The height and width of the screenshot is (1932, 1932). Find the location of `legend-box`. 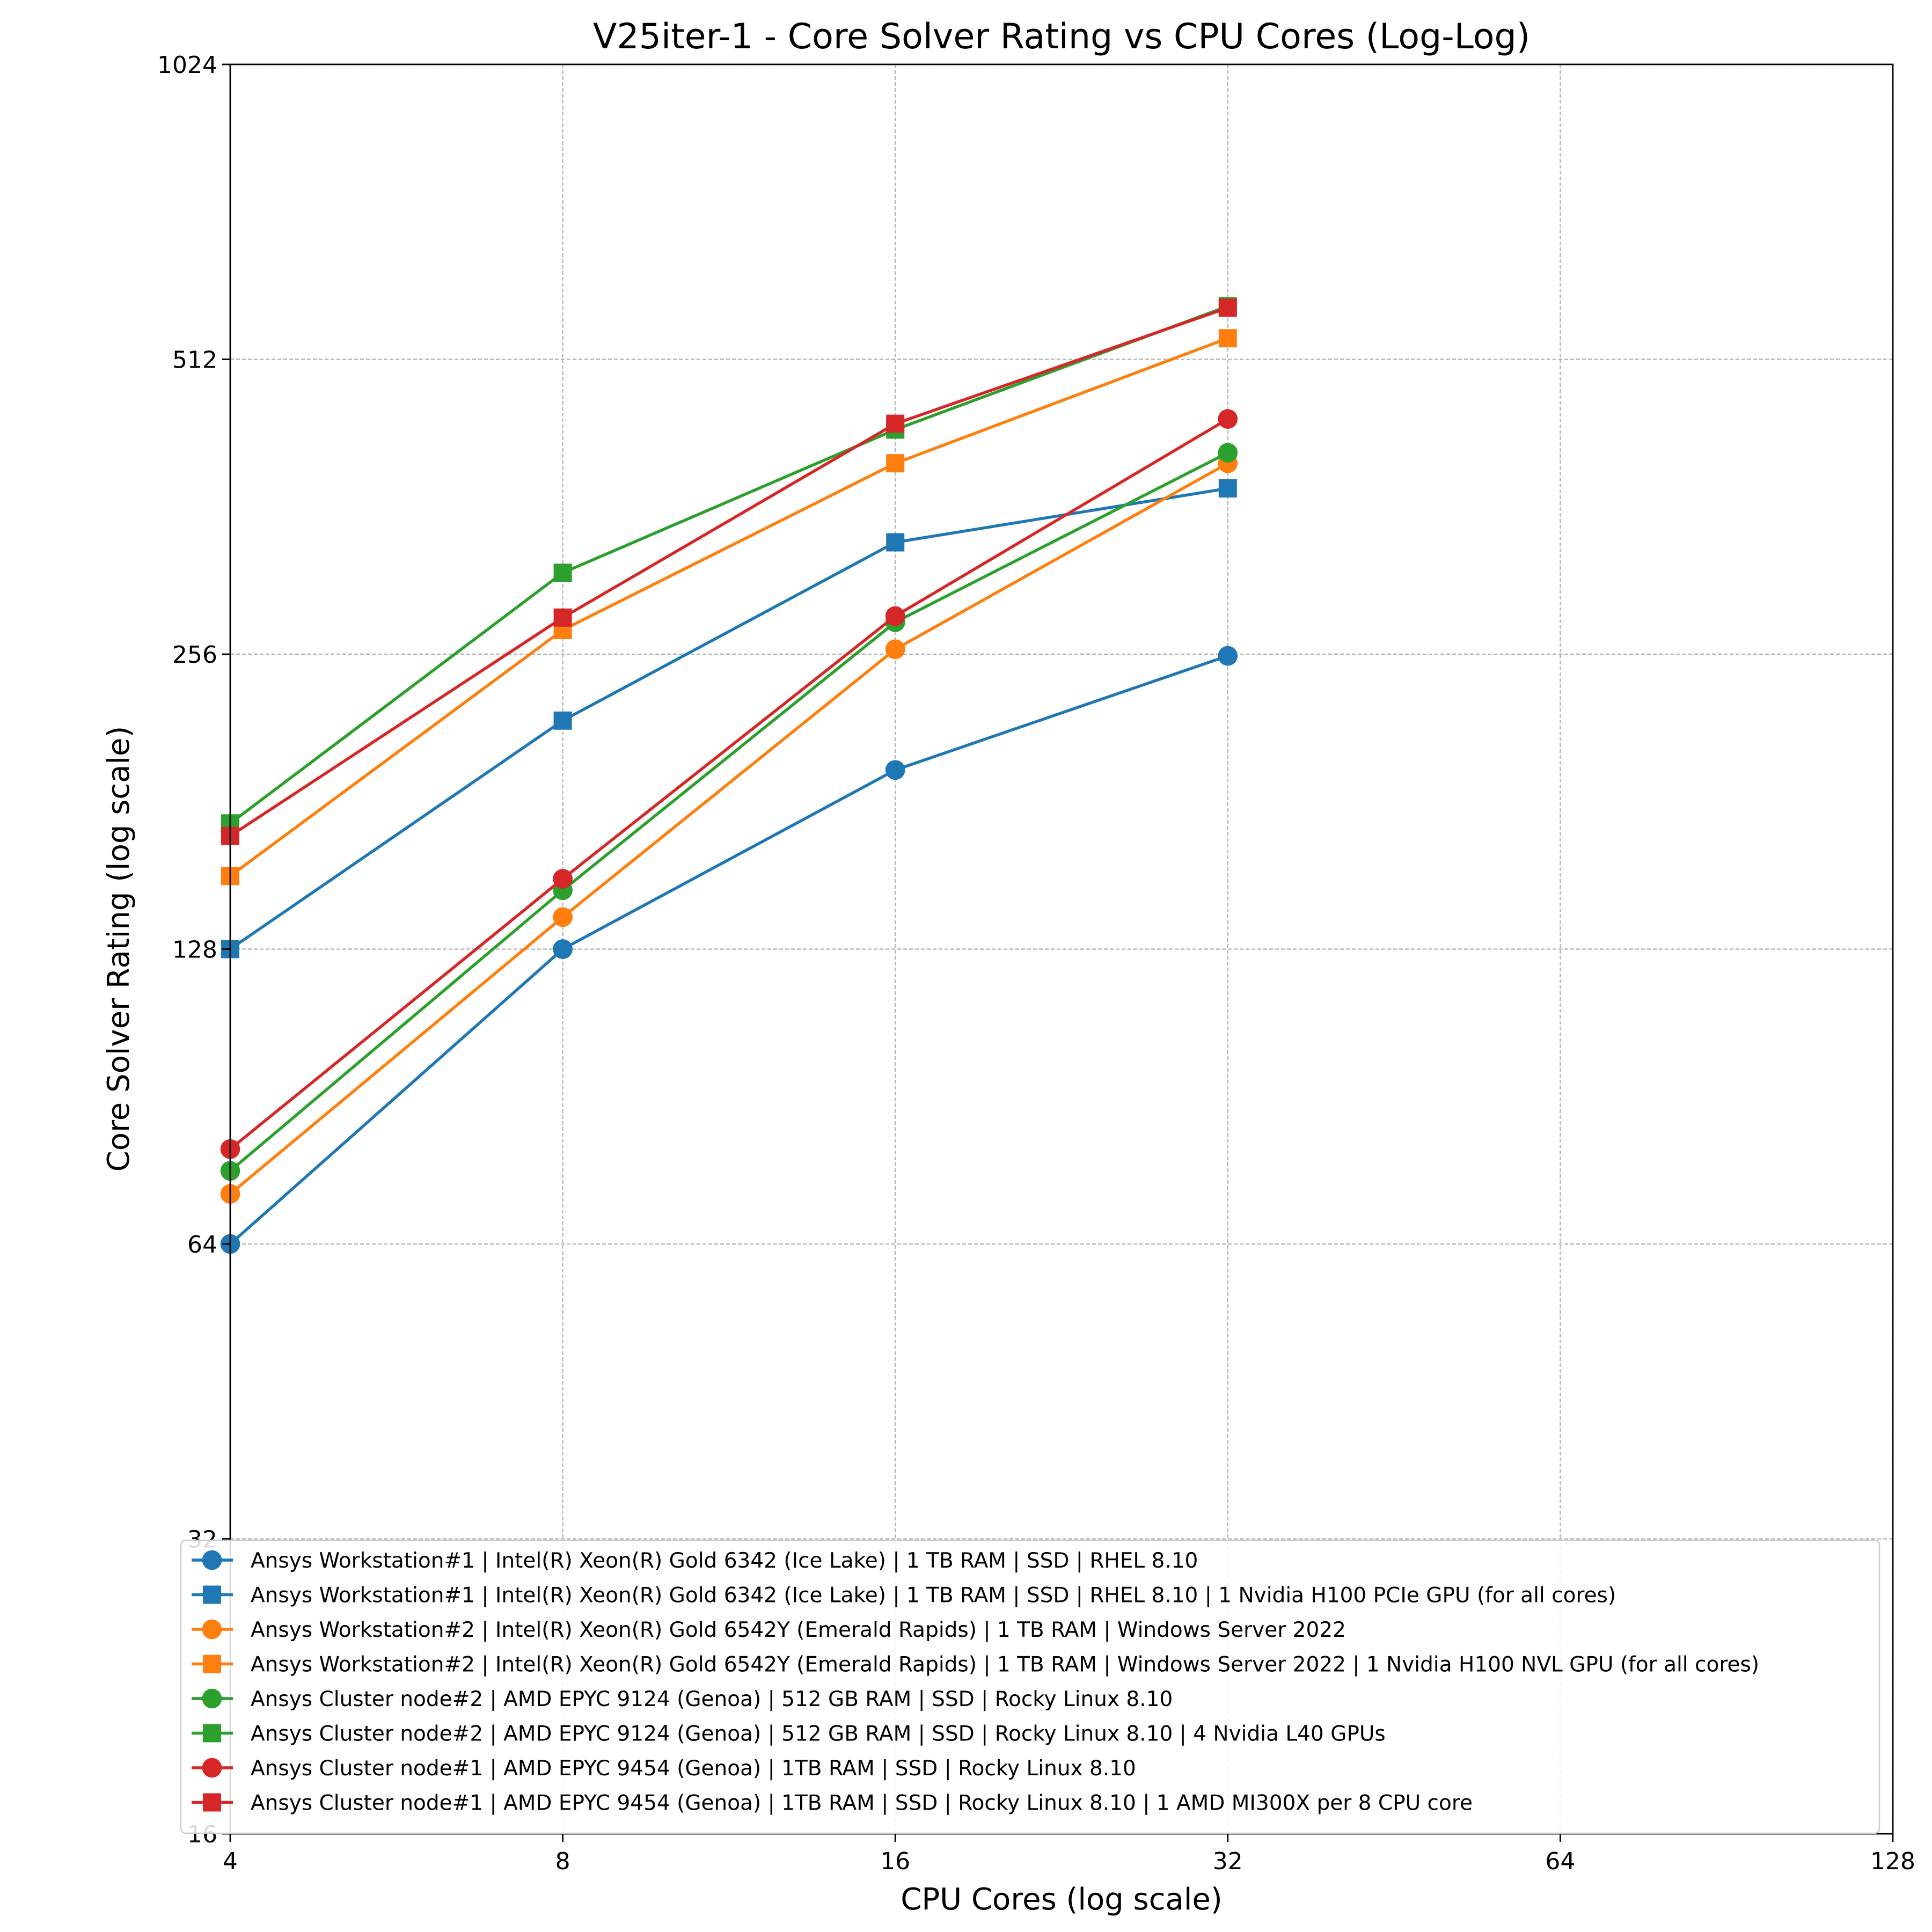

legend-box is located at coordinates (1030, 1686).